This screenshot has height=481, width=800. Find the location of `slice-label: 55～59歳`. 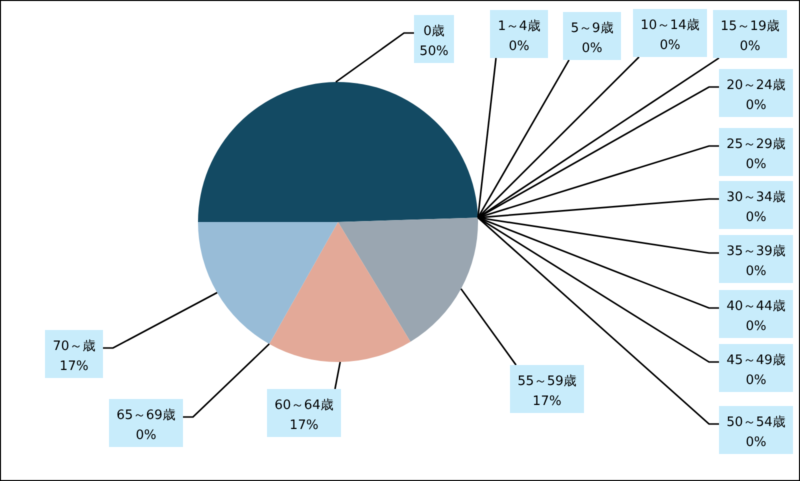

slice-label: 55～59歳 is located at coordinates (547, 381).